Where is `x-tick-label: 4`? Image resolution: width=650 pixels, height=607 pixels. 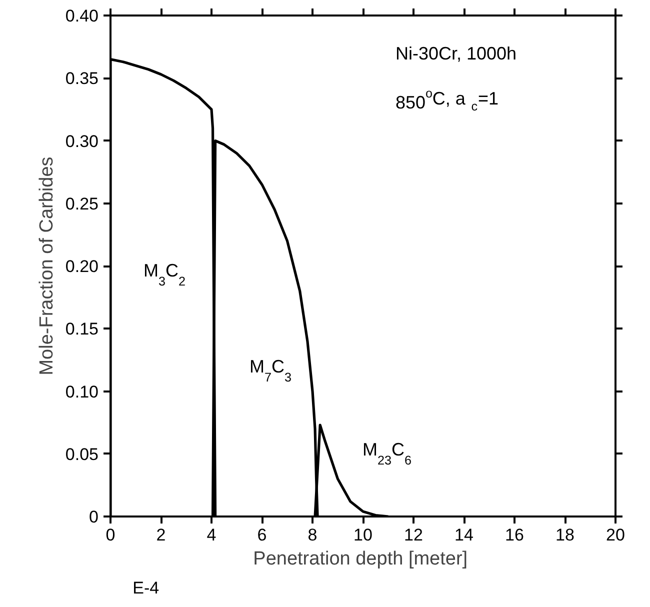 x-tick-label: 4 is located at coordinates (211, 535).